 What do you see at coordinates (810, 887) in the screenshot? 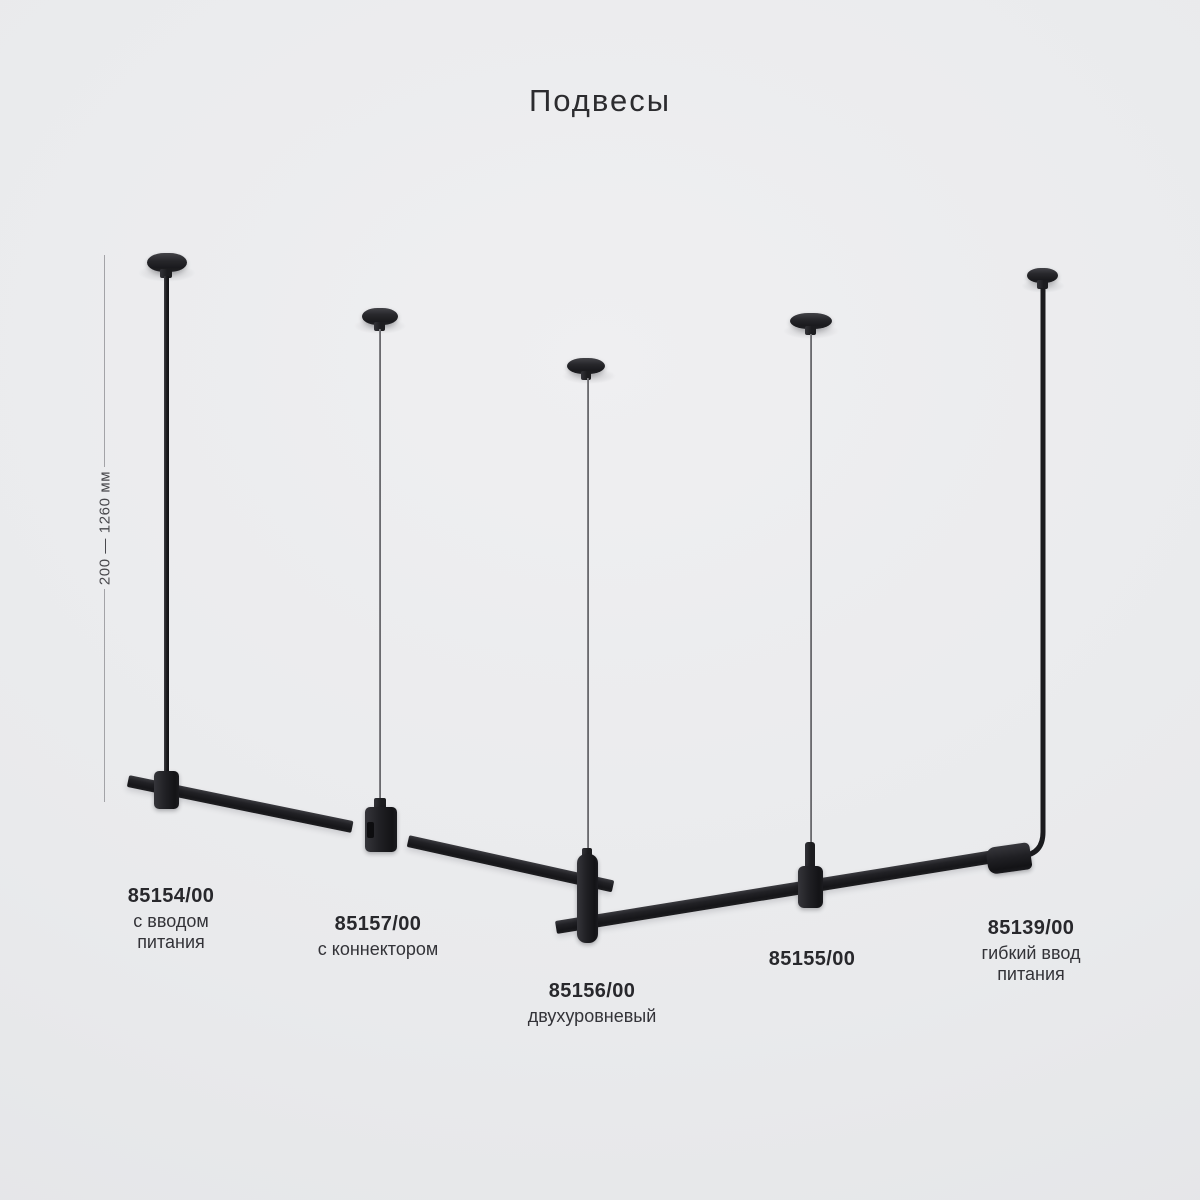
I see `p4-track-fitting` at bounding box center [810, 887].